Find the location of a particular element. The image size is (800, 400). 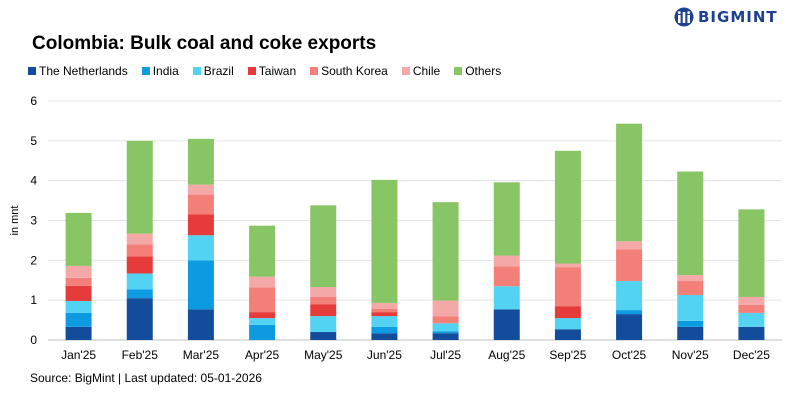

y-tick-label: 6 is located at coordinates (33, 101).